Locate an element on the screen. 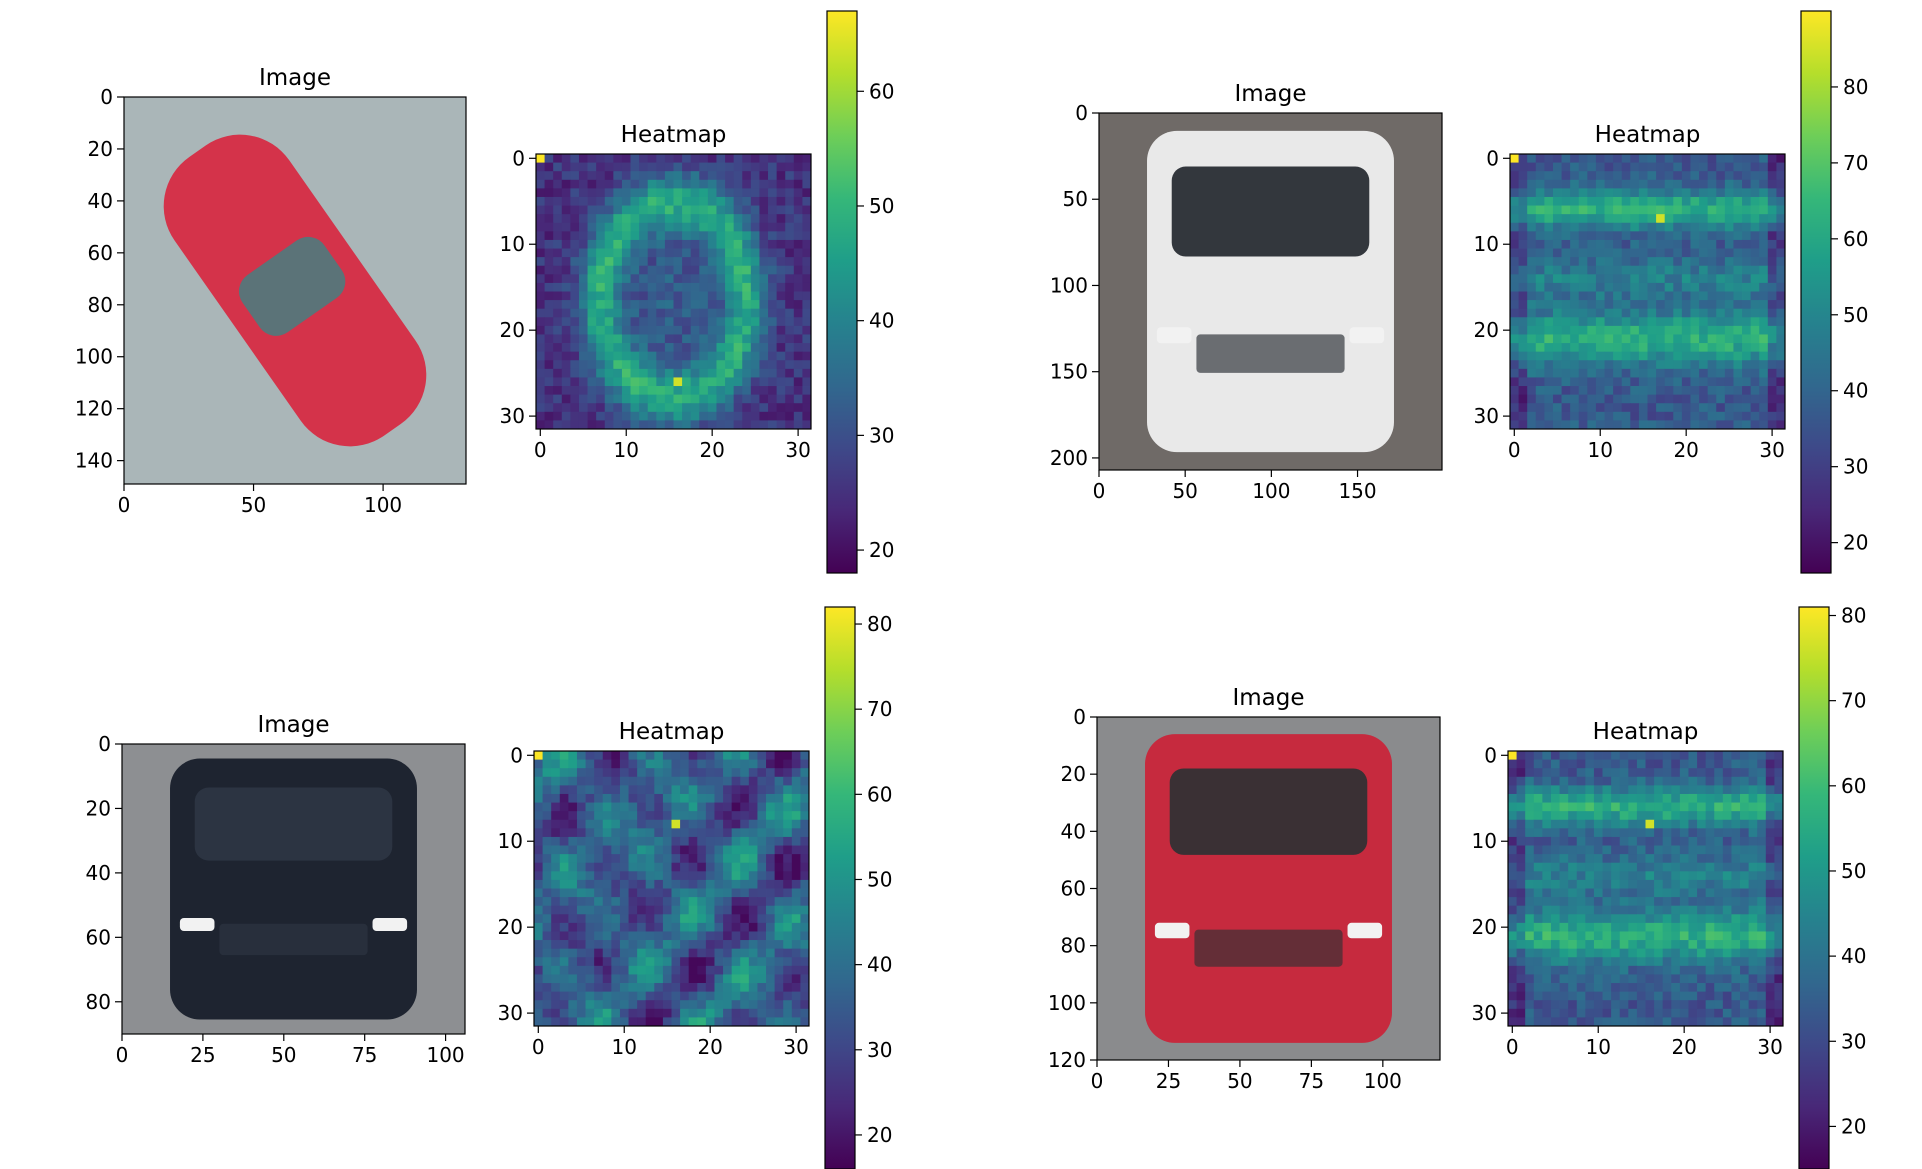  heatmap-title: Heatmap is located at coordinates (674, 135).